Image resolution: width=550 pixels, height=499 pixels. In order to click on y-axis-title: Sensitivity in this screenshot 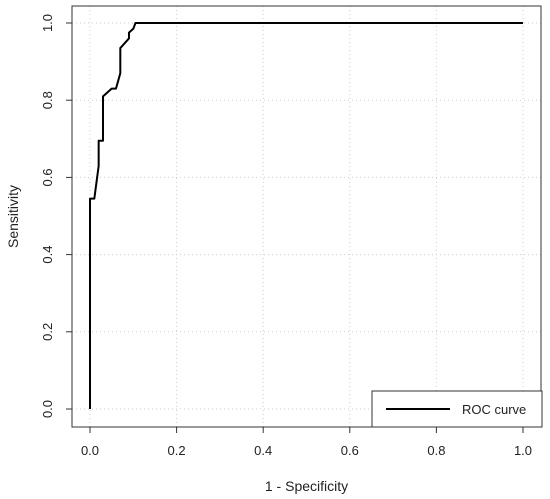, I will do `click(13, 216)`.